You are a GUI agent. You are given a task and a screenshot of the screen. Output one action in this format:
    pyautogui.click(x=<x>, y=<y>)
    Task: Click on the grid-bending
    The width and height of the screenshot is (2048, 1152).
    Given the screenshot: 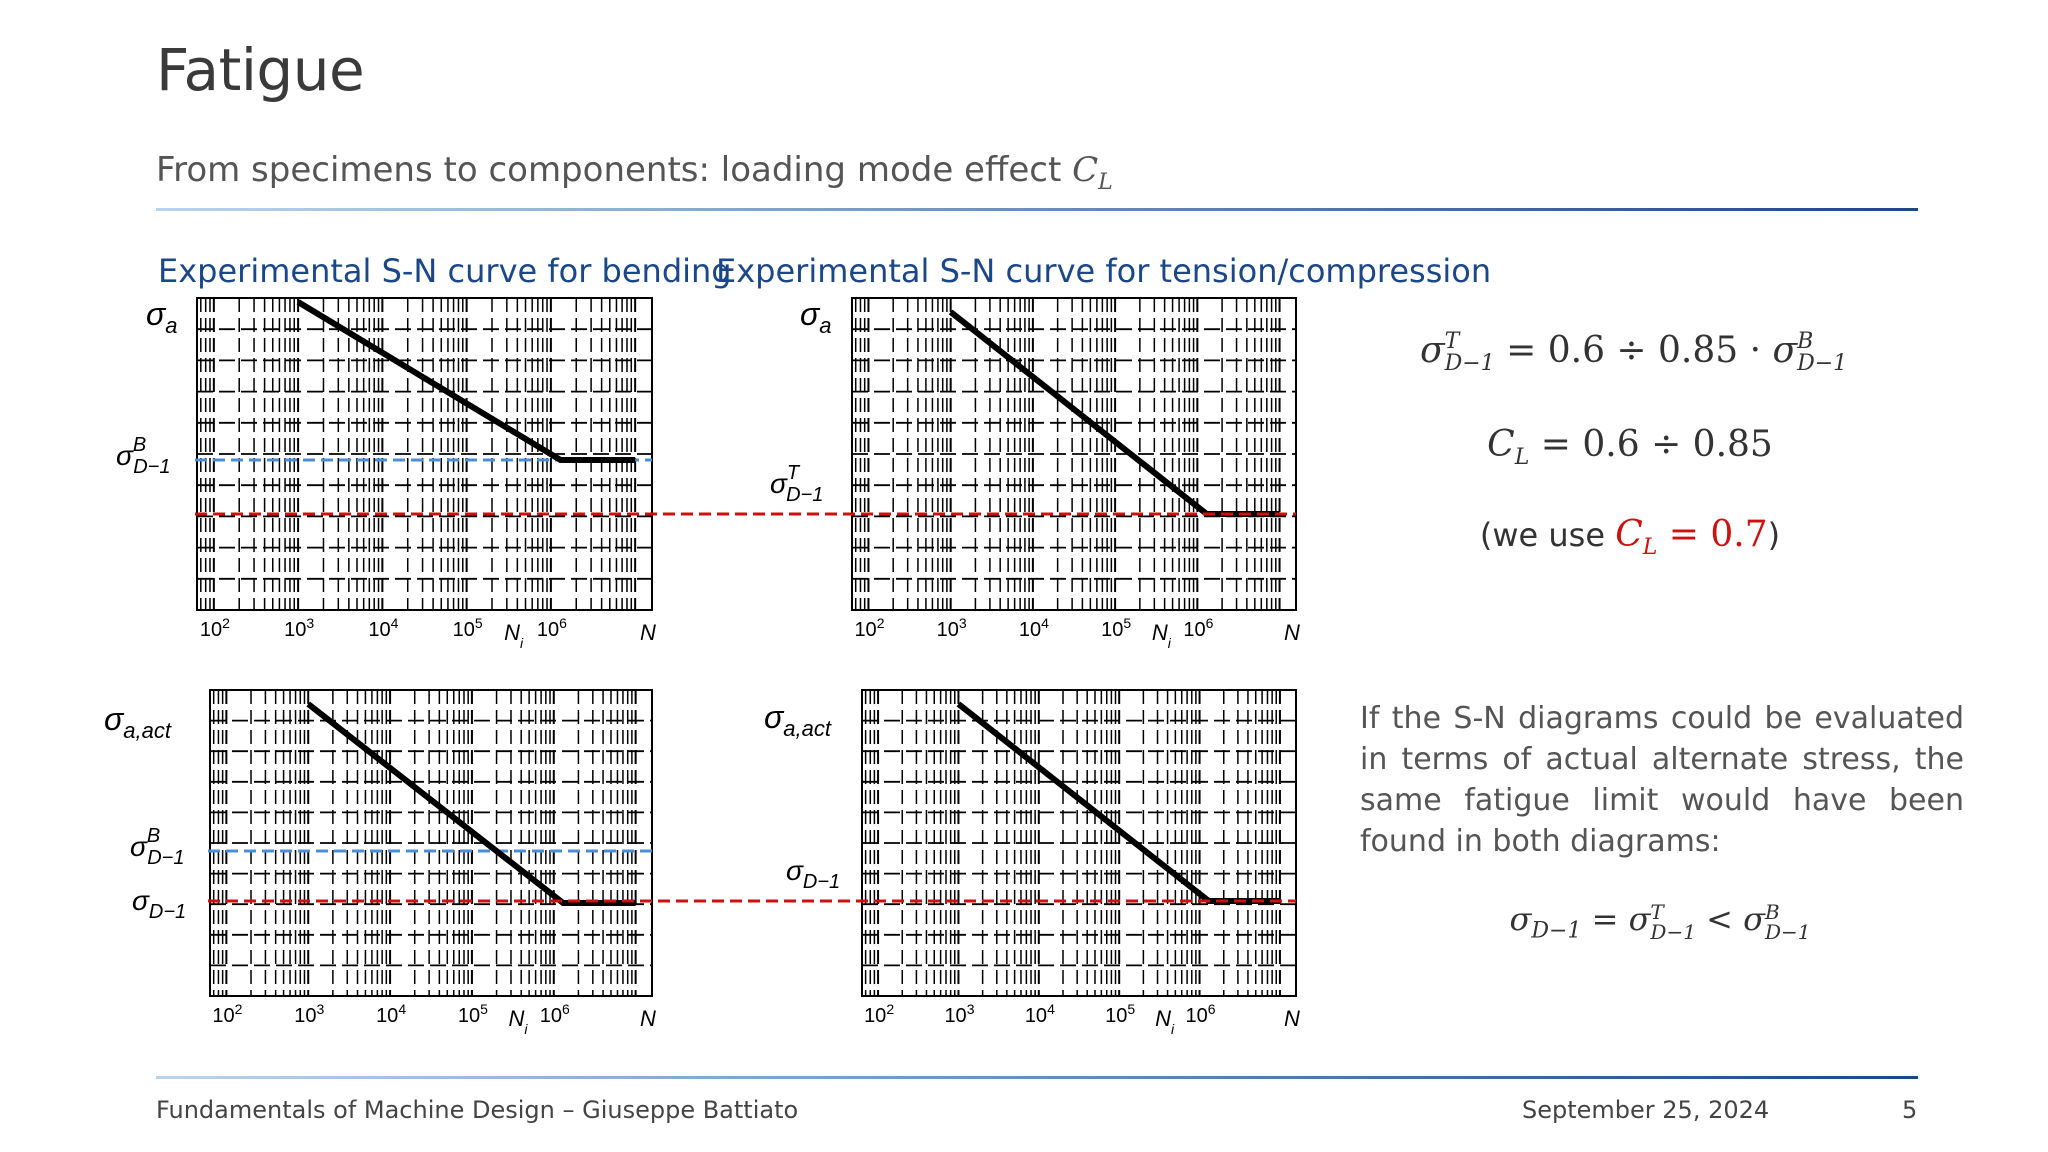 What is the action you would take?
    pyautogui.click(x=424, y=454)
    